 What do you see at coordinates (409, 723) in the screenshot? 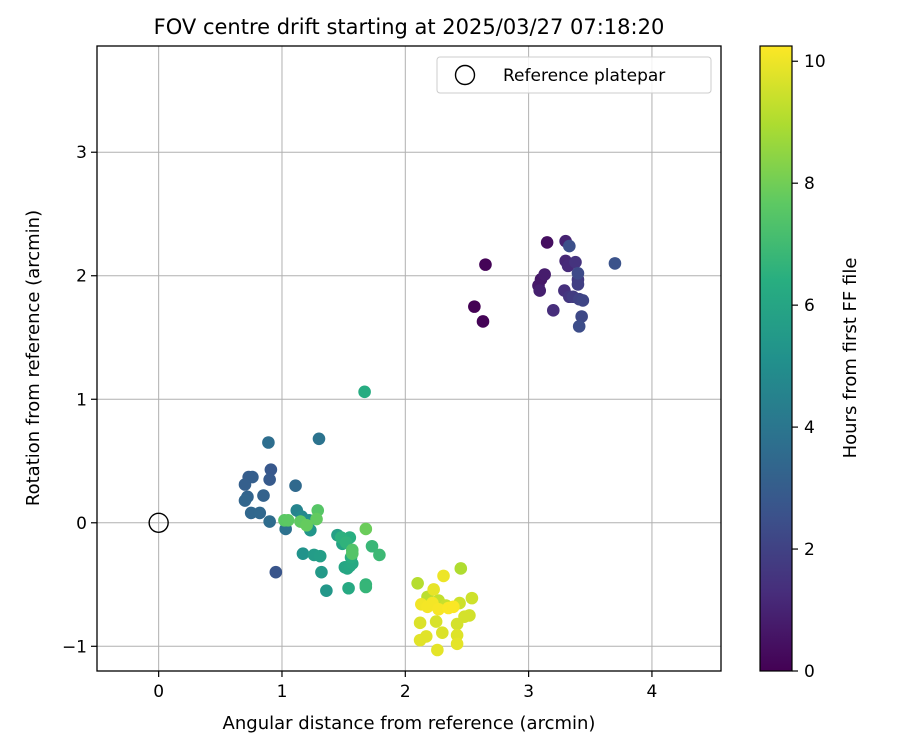
I see `x-axis-label: Angular distance from reference (arcmin)` at bounding box center [409, 723].